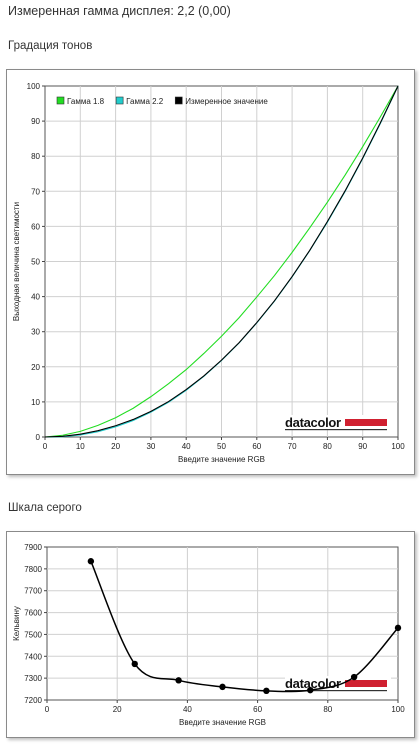 The image size is (420, 752). What do you see at coordinates (16, 261) in the screenshot?
I see `y-axis-title: Выходная величина светимости` at bounding box center [16, 261].